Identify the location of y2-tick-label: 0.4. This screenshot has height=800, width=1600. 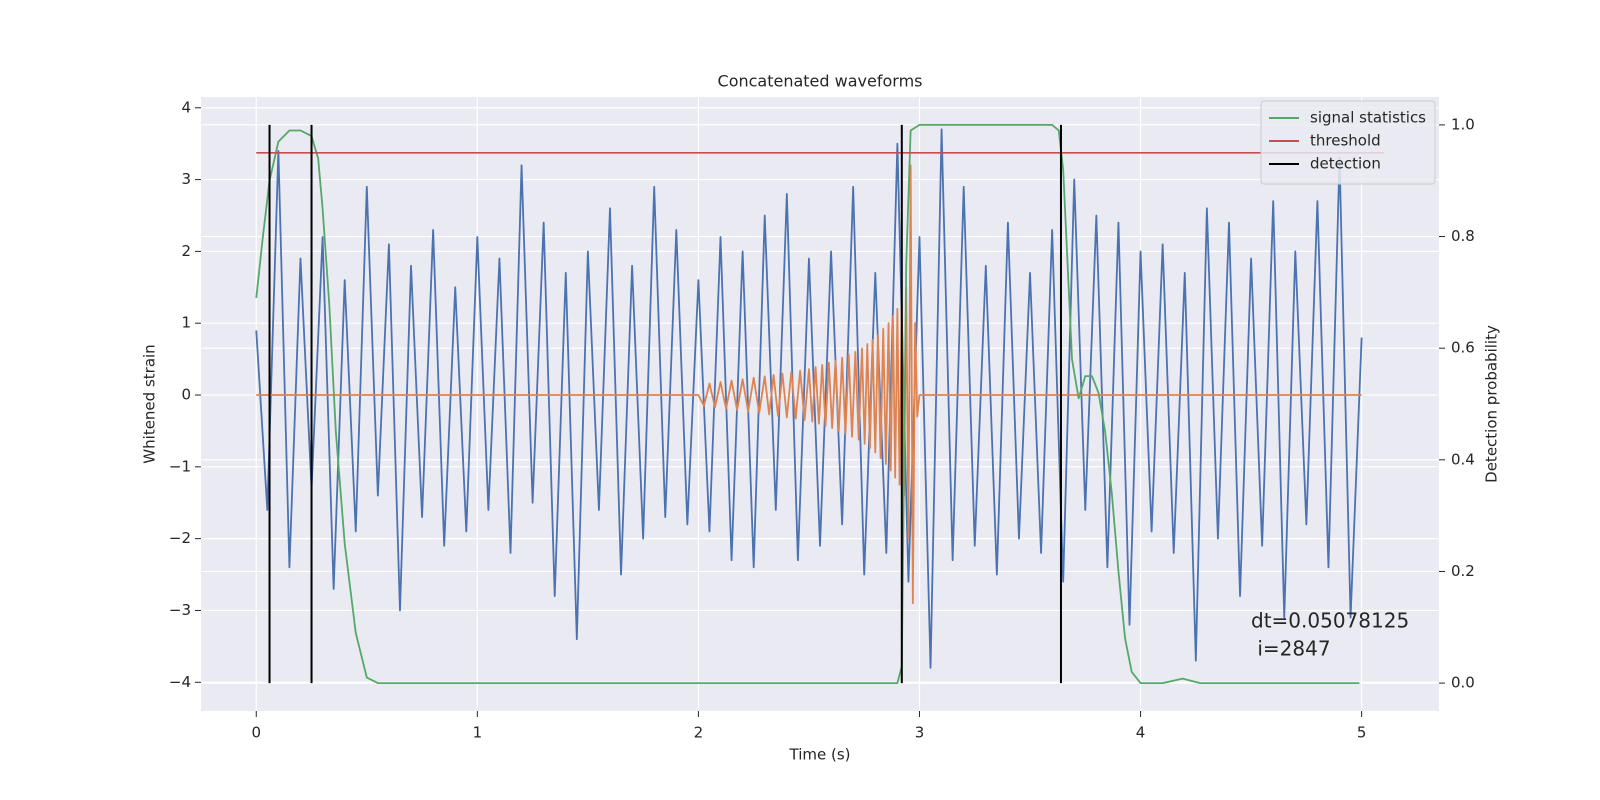
(1463, 459).